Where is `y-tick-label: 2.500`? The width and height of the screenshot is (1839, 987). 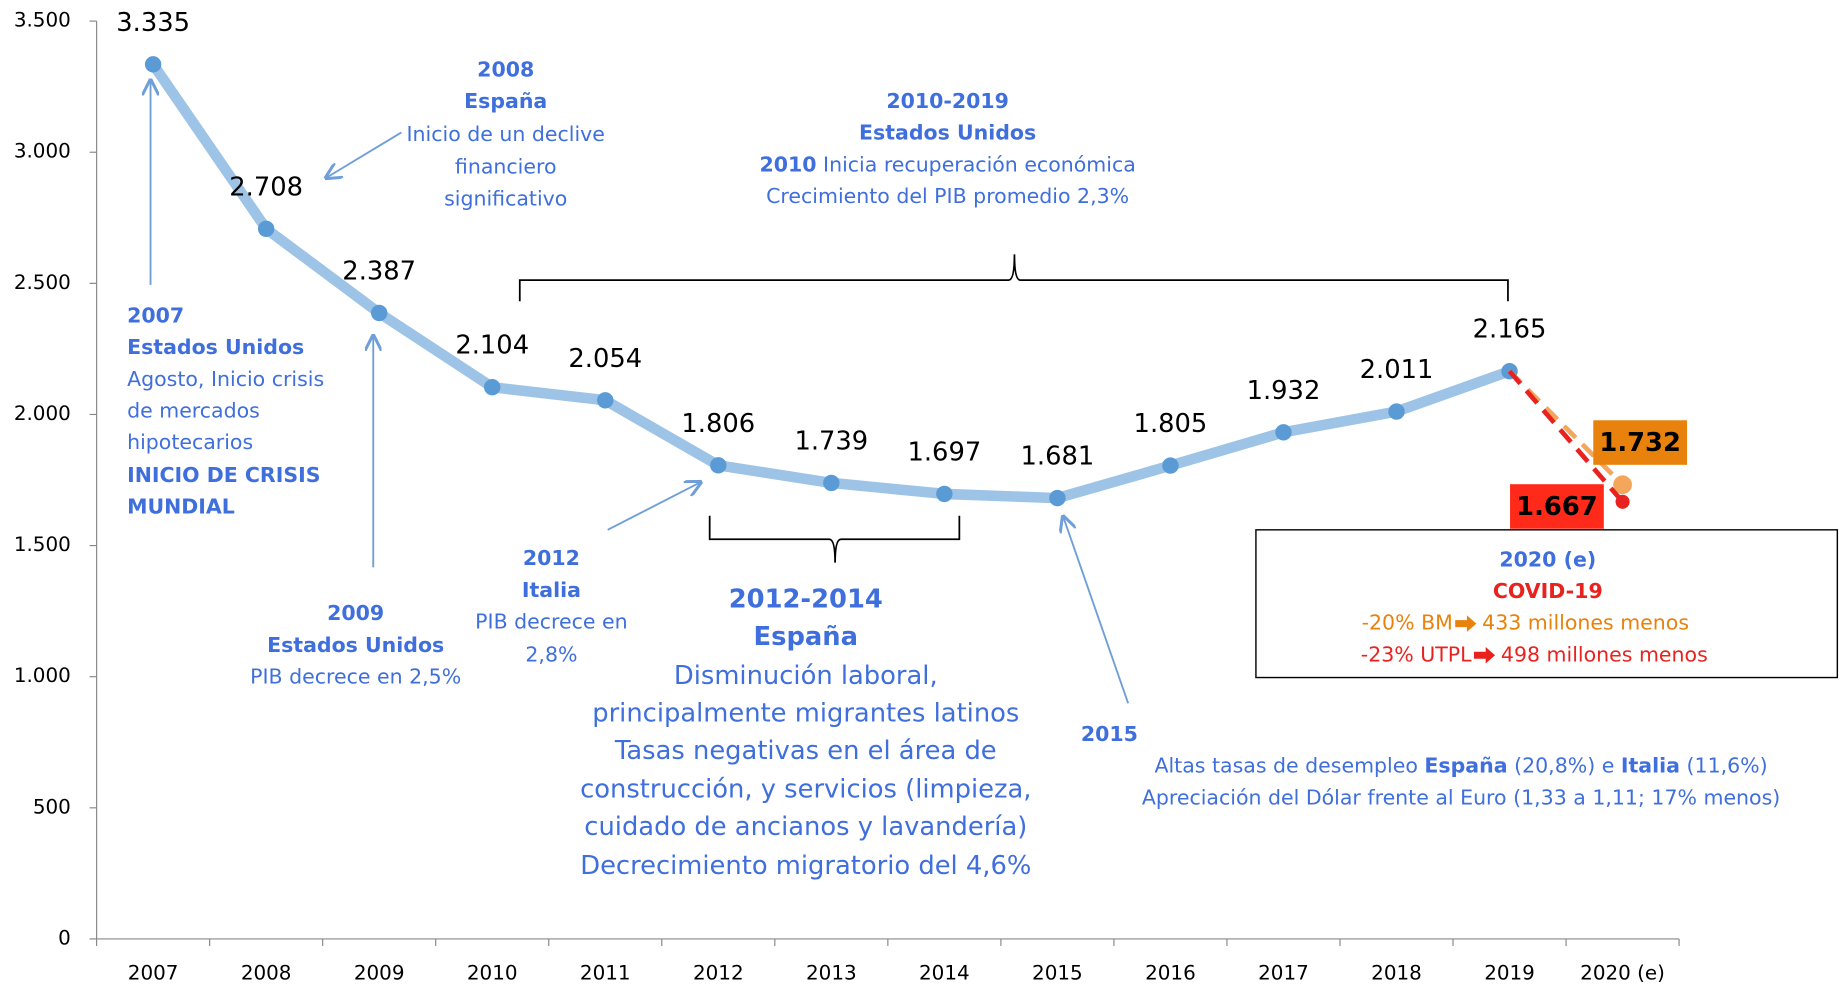
y-tick-label: 2.500 is located at coordinates (42, 282).